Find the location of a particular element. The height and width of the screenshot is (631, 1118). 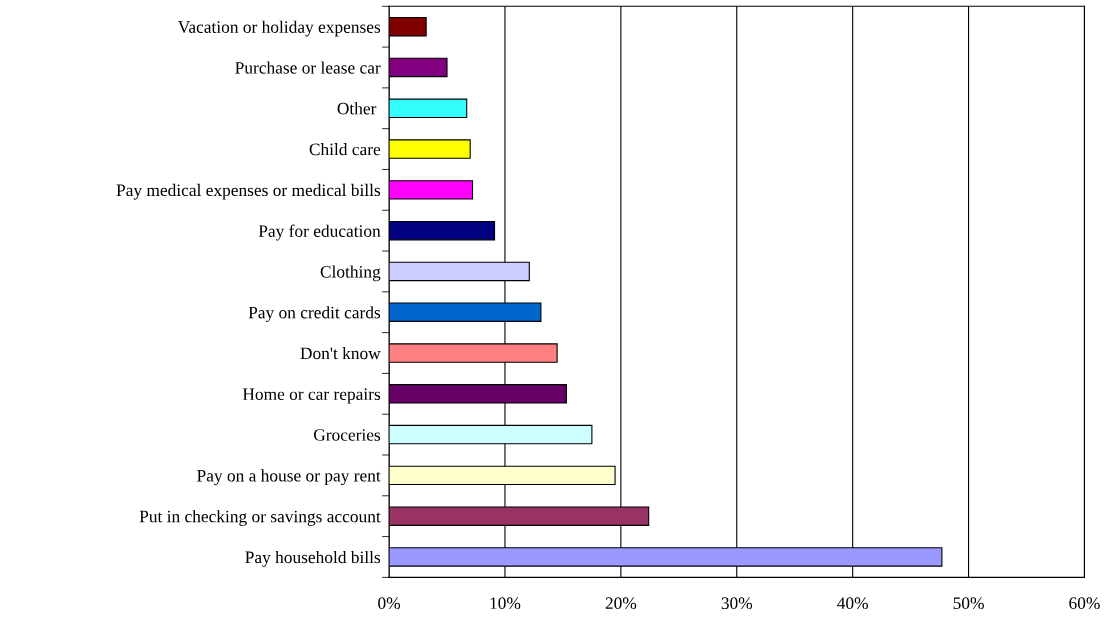

x-tick-label: 50% is located at coordinates (968, 603).